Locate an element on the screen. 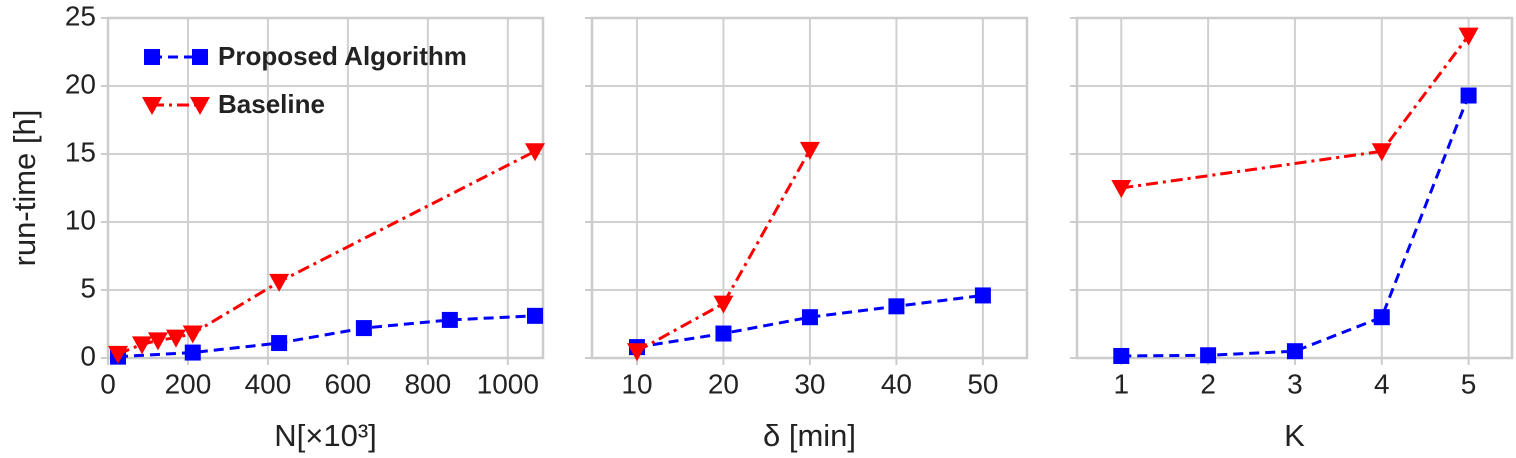  x-tick-label: 4 is located at coordinates (1382, 383).